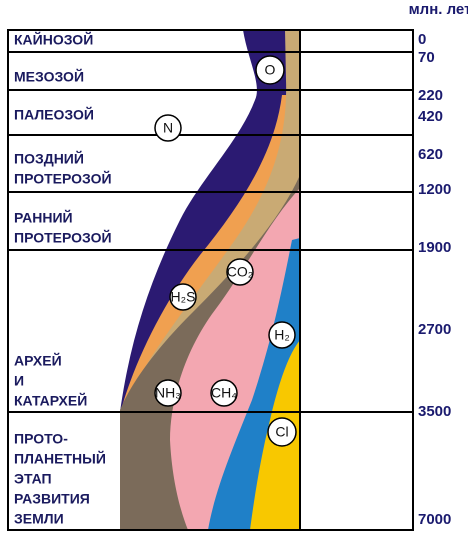 This screenshot has width=468, height=545. I want to click on unit-label: млн. лет, so click(438, 9).